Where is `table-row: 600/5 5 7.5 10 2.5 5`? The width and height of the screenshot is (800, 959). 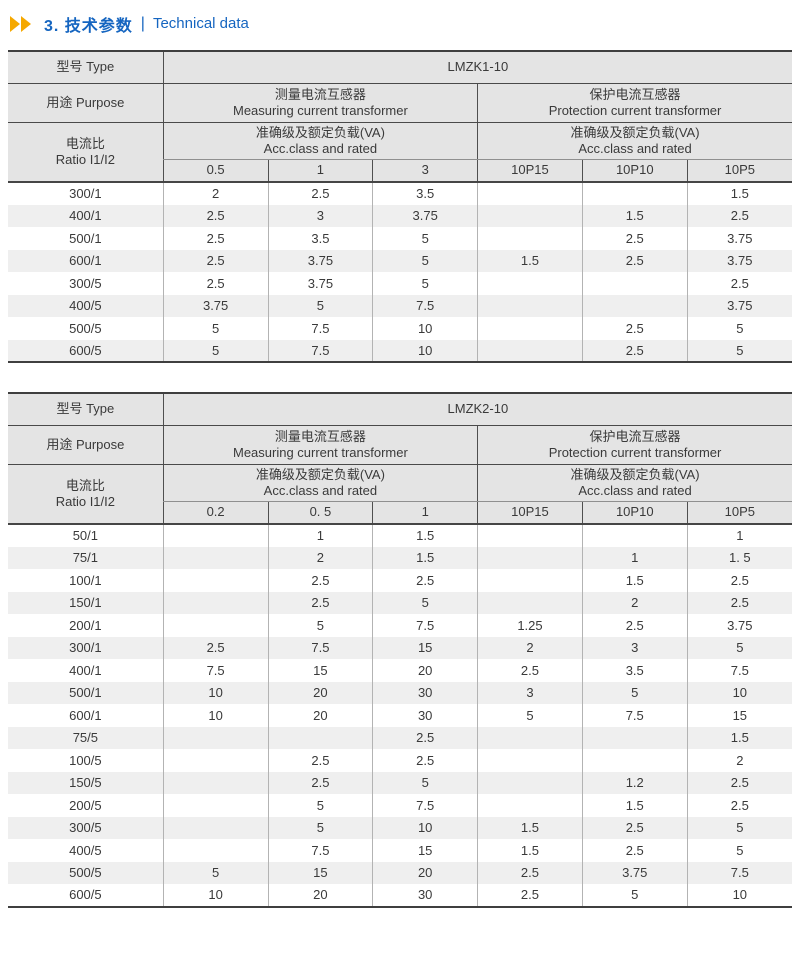
table-row: 600/5 5 7.5 10 2.5 5 is located at coordinates (400, 350).